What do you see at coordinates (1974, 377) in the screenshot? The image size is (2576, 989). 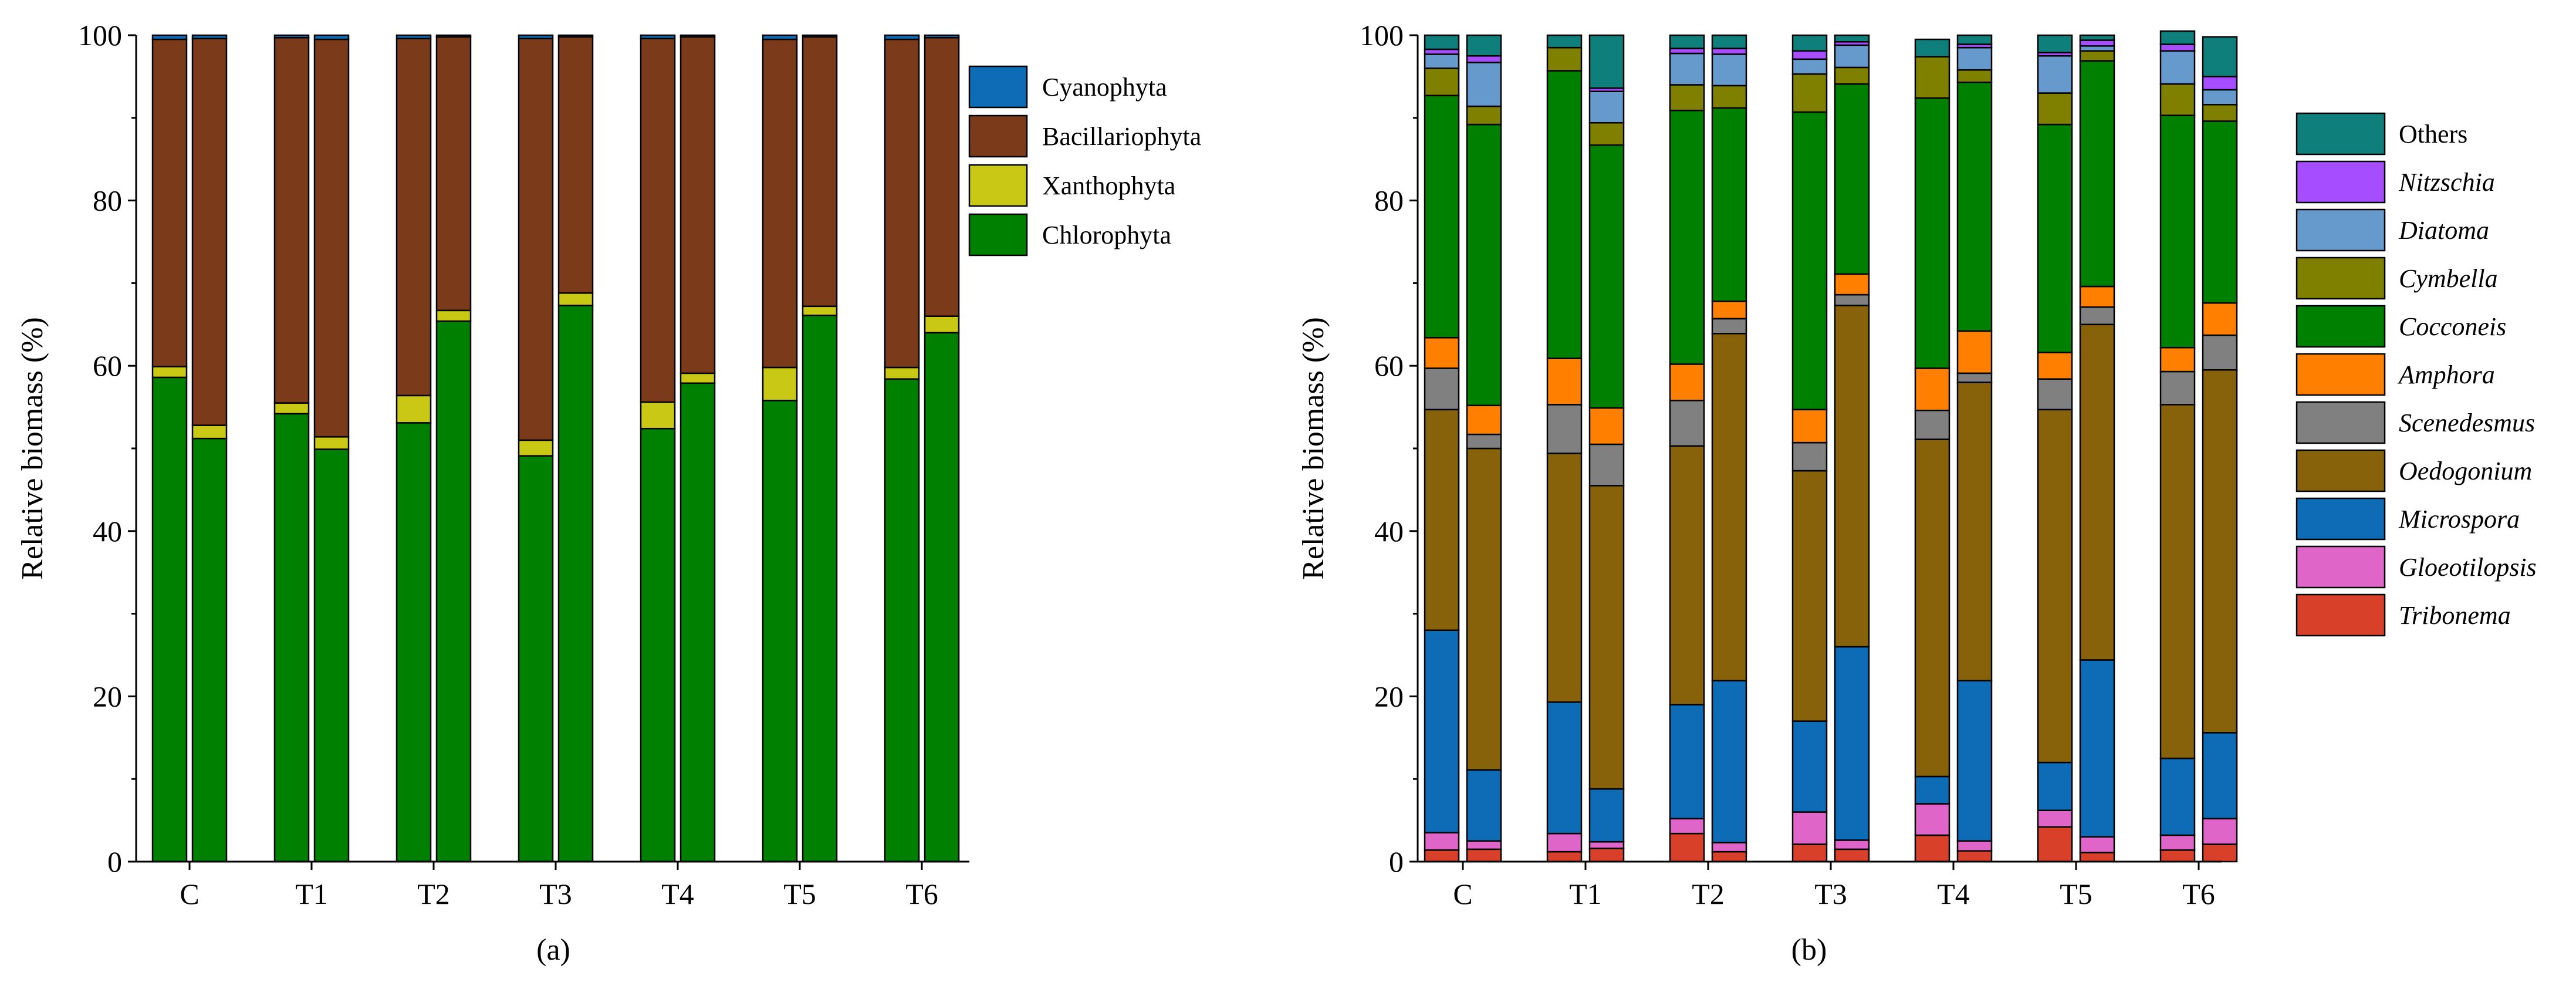 I see `panel-b-bar-5-2-scenedesmus` at bounding box center [1974, 377].